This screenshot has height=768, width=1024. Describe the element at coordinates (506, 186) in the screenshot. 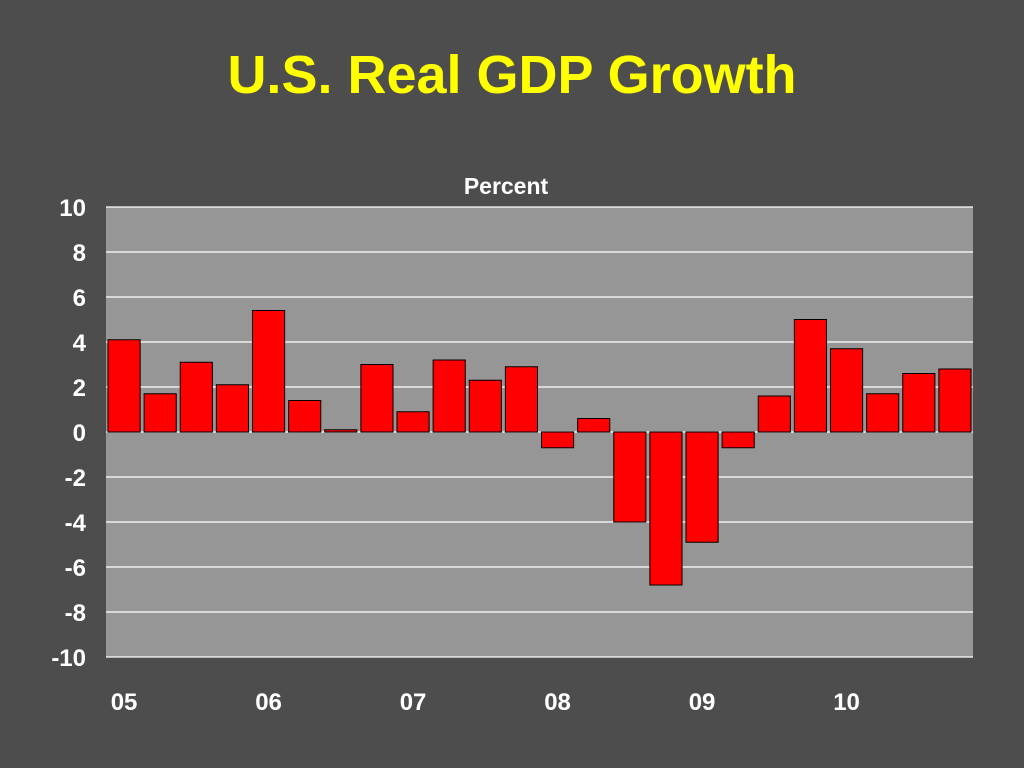

I see `y-axis-label: Percent` at that location.